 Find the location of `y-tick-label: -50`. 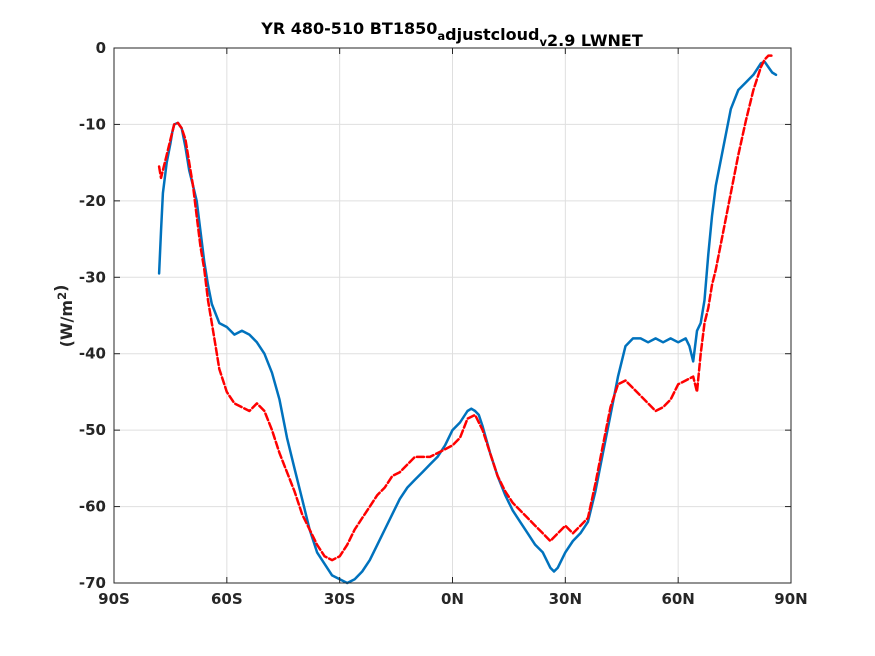

y-tick-label: -50 is located at coordinates (92, 430).